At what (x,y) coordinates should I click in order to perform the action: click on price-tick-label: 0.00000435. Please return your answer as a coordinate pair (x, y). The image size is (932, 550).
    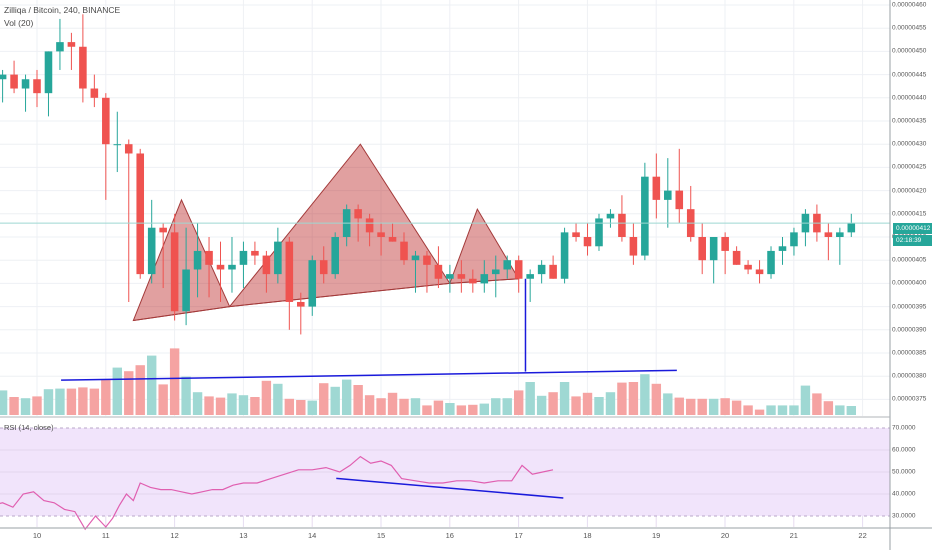
    Looking at the image, I should click on (909, 121).